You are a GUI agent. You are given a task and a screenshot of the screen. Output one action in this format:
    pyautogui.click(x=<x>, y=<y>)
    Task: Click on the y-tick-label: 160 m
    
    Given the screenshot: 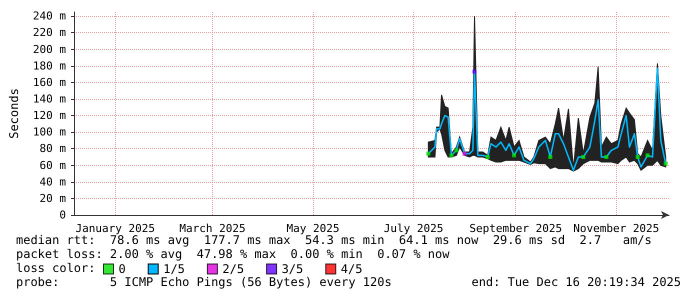 What is the action you would take?
    pyautogui.click(x=49, y=82)
    